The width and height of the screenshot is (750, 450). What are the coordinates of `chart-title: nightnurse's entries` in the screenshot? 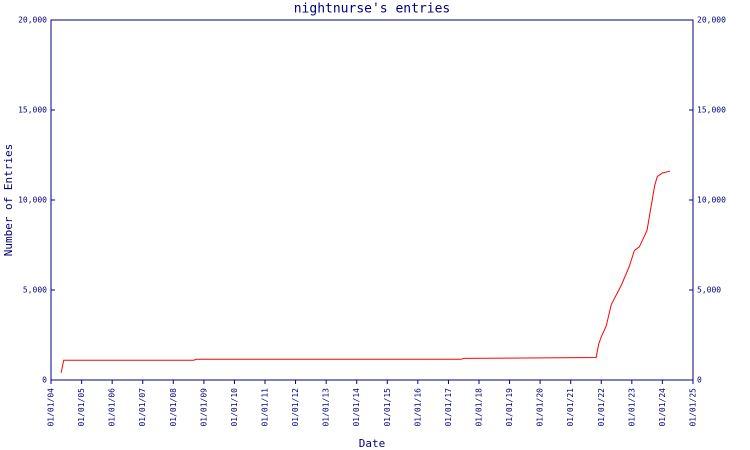 It's located at (372, 9).